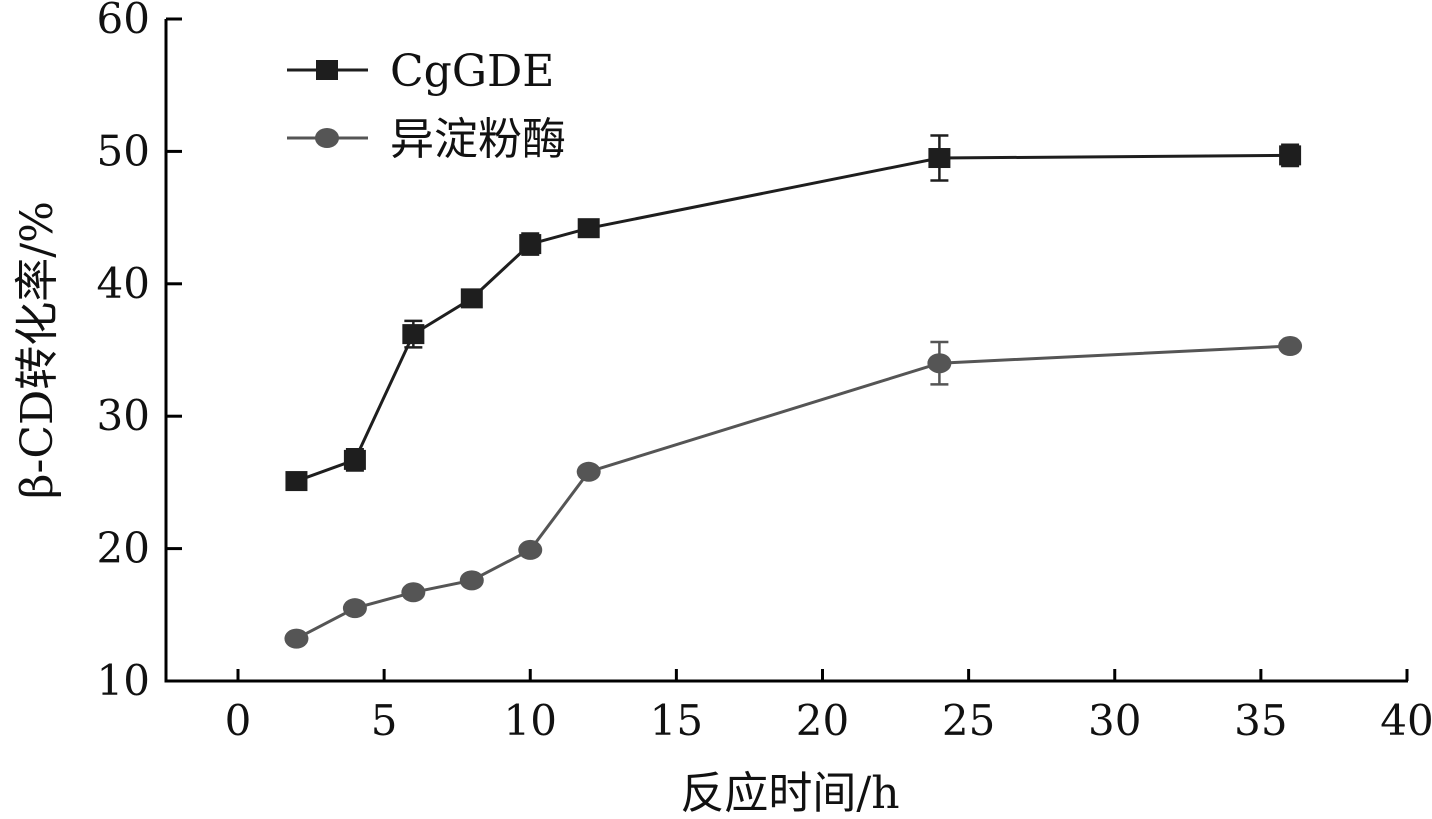 The height and width of the screenshot is (819, 1432). What do you see at coordinates (478, 139) in the screenshot?
I see `legend-label: 异淀粉酶` at bounding box center [478, 139].